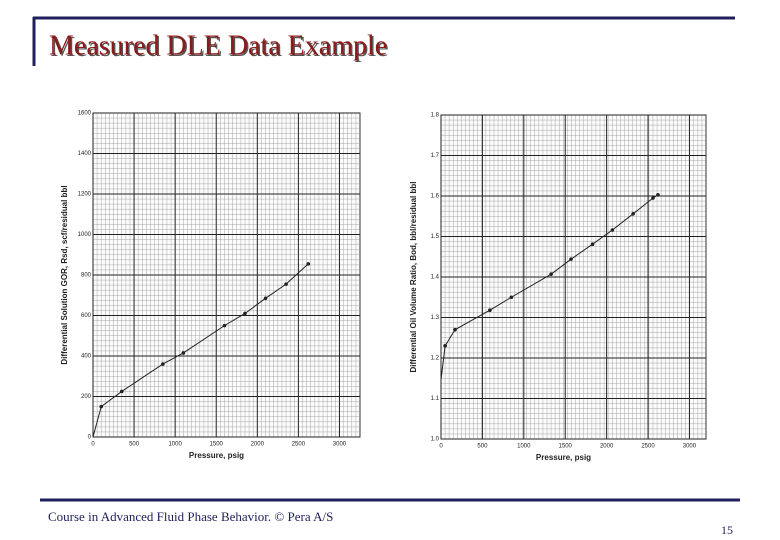 The height and width of the screenshot is (540, 780). What do you see at coordinates (435, 399) in the screenshot?
I see `y-tick-label: 1.1` at bounding box center [435, 399].